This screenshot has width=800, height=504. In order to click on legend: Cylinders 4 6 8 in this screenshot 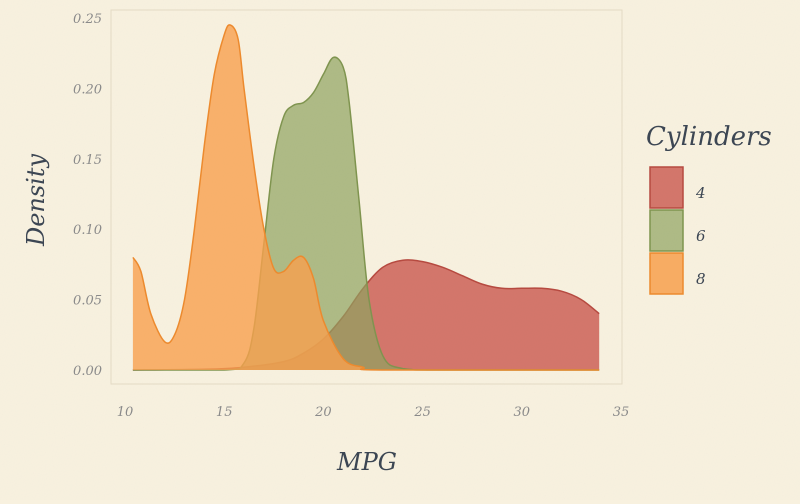, I will do `click(709, 208)`.